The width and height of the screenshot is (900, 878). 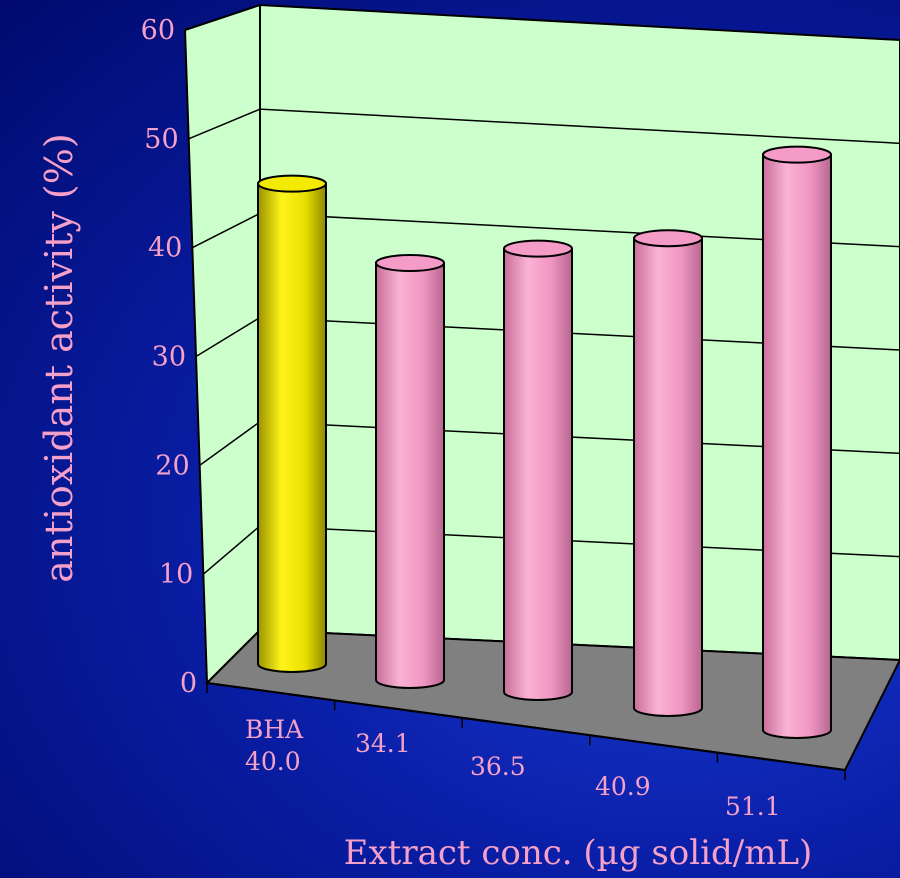 What do you see at coordinates (161, 139) in the screenshot?
I see `y-tick-label: 50` at bounding box center [161, 139].